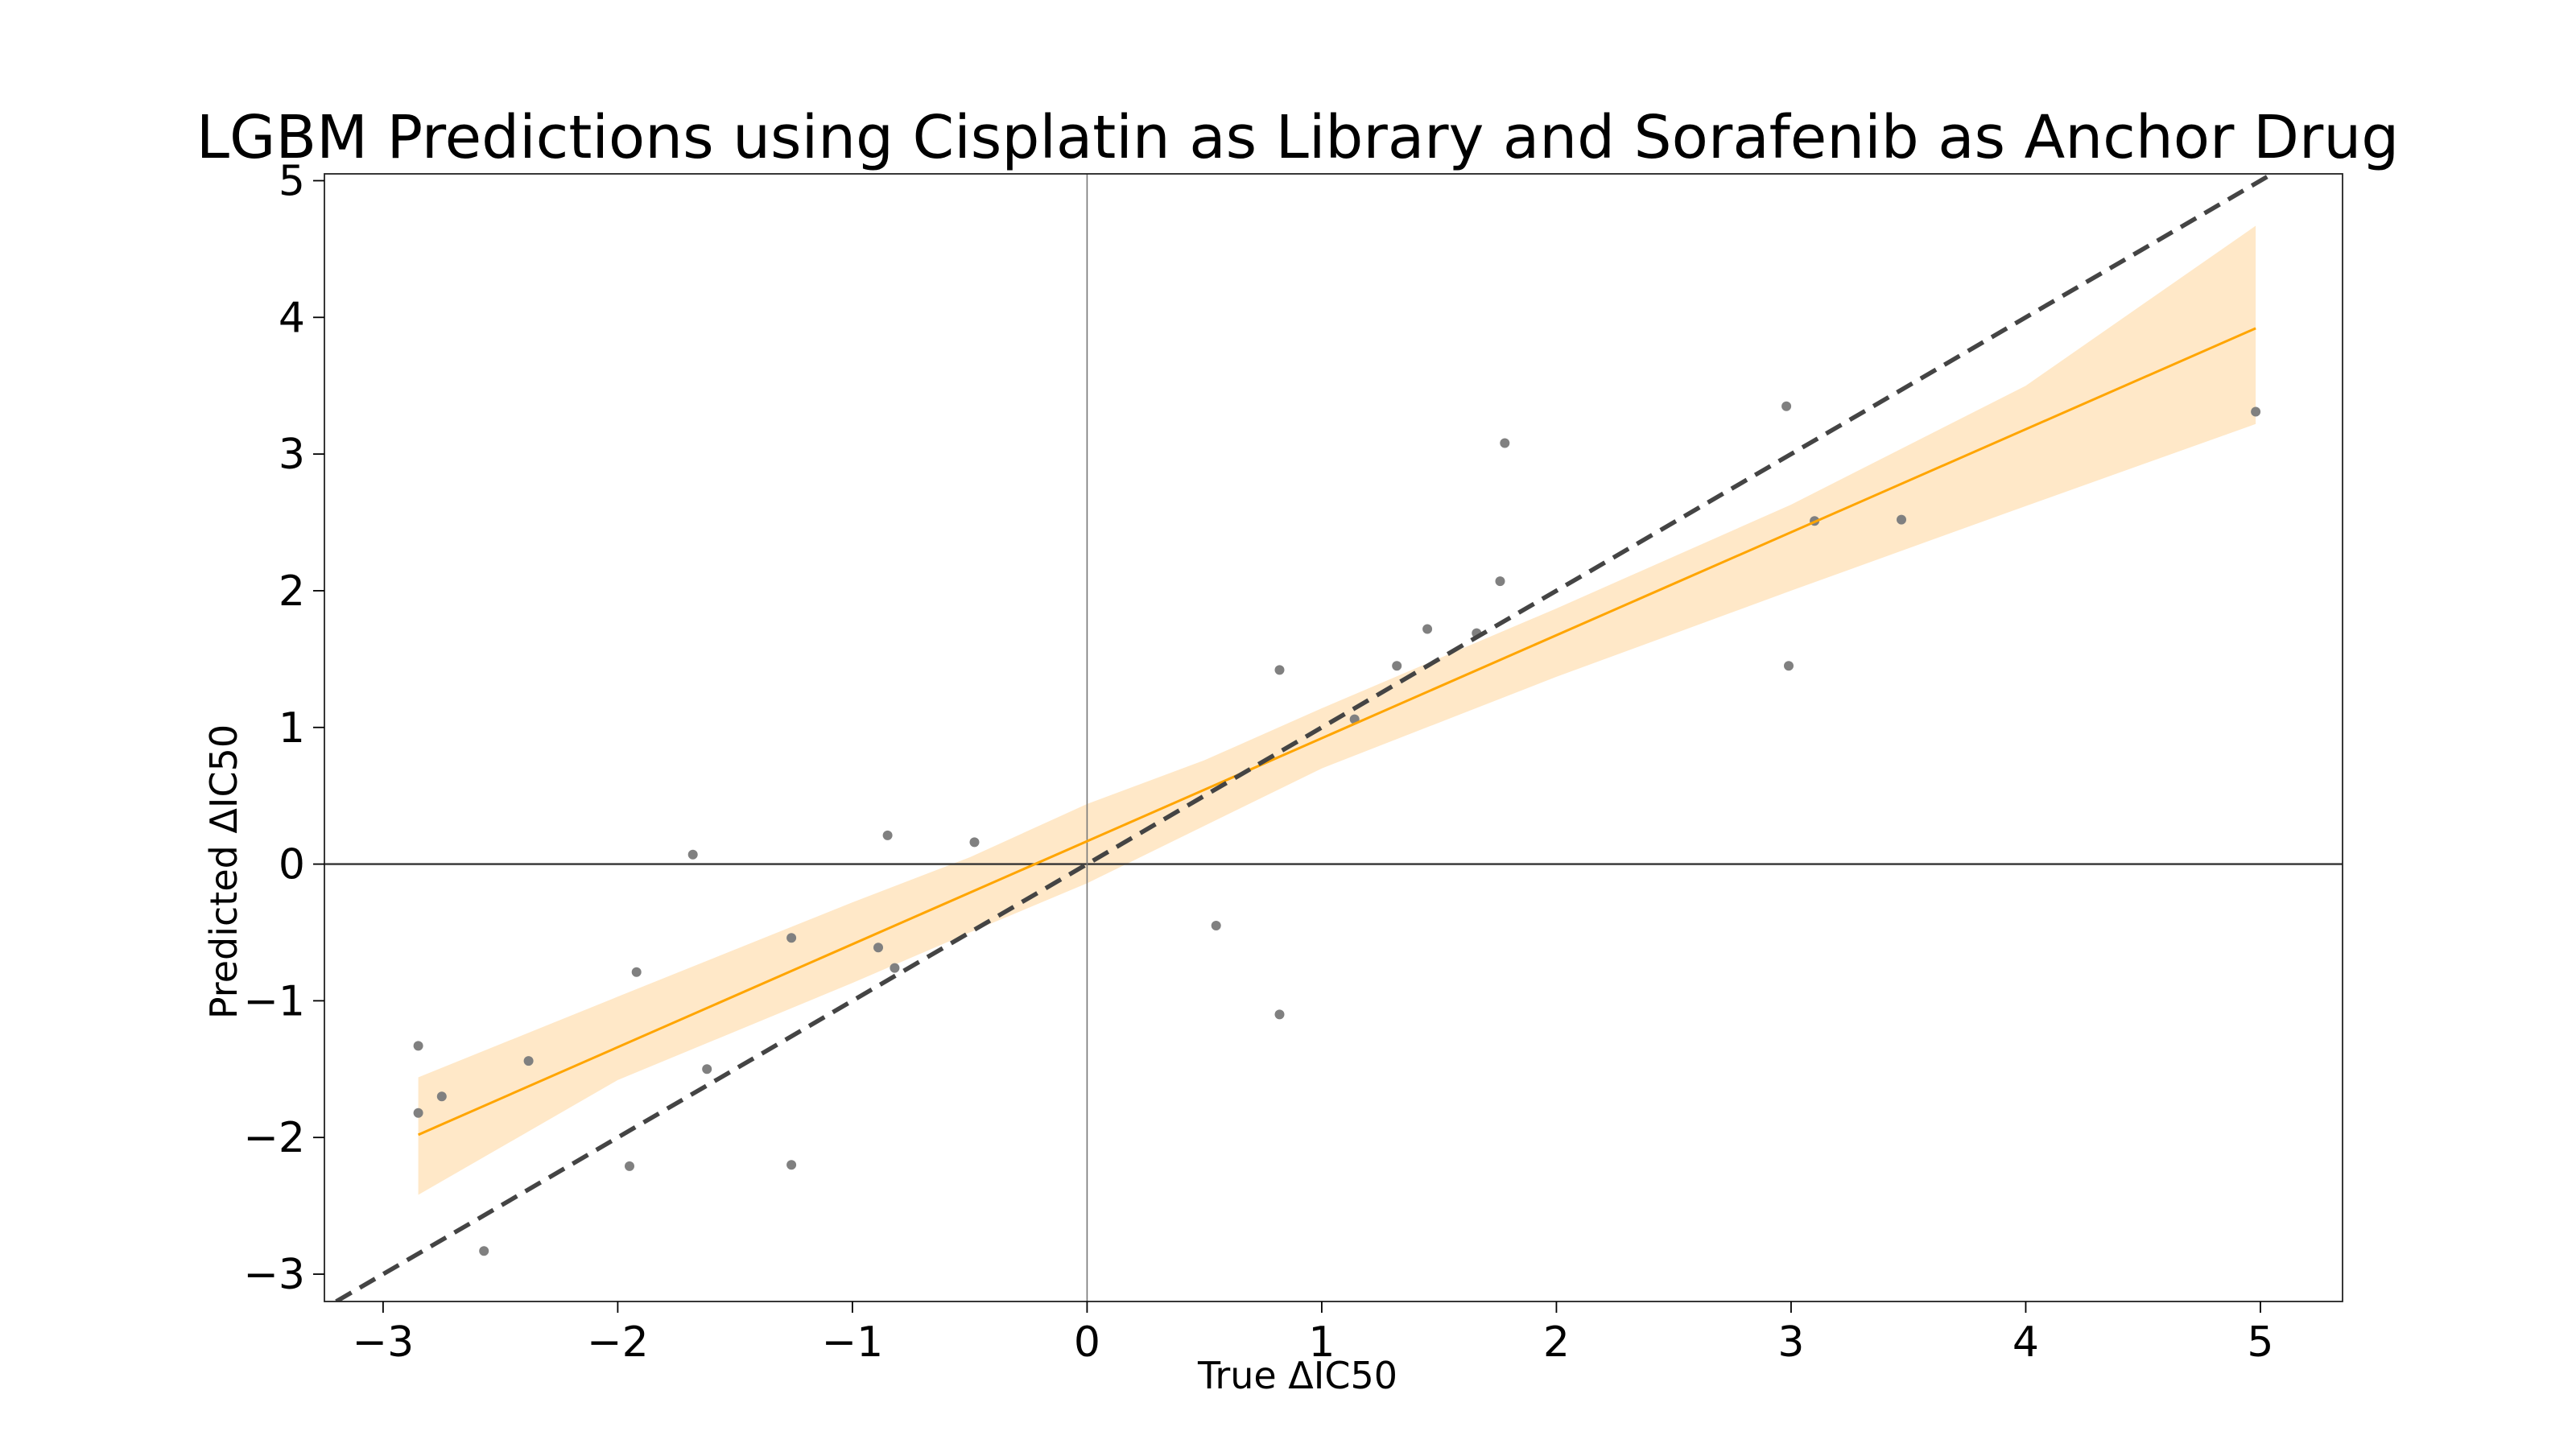 This screenshot has height=1452, width=2576. I want to click on x-tick-label: 1, so click(1321, 1343).